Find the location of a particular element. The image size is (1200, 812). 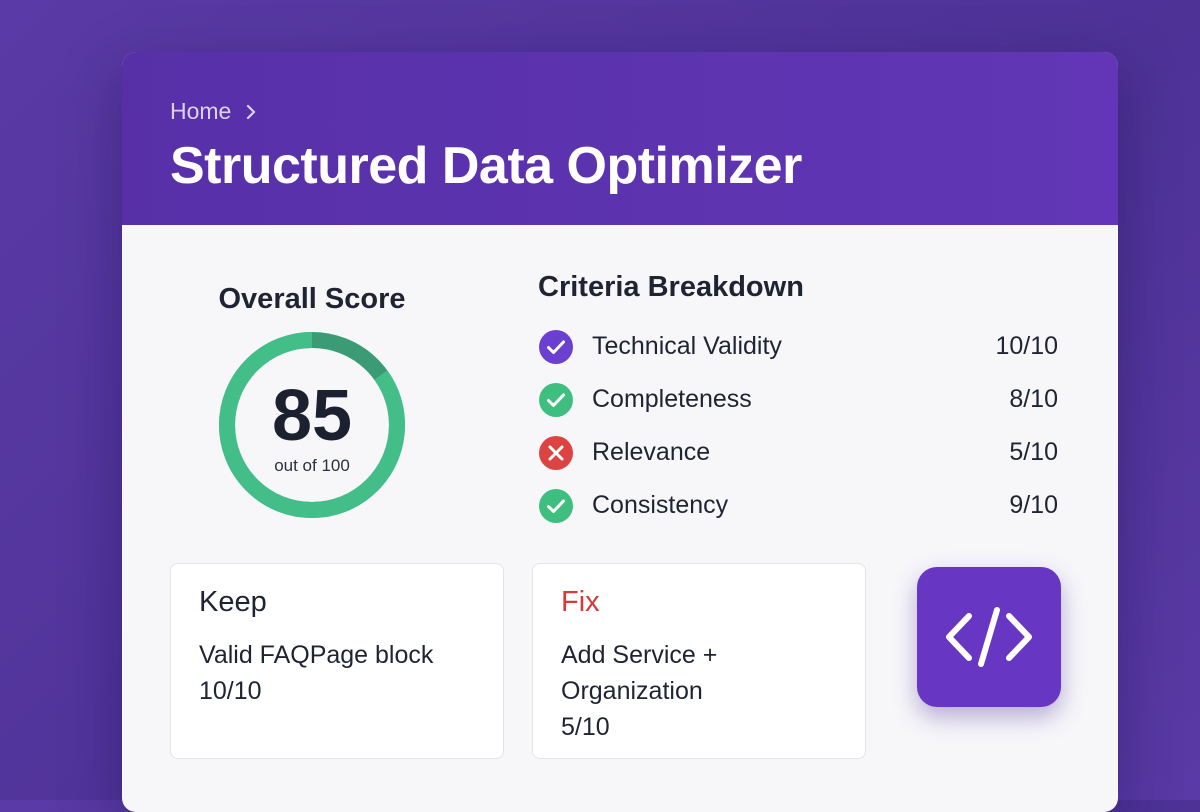

fix-description: Add Service + Organization 5/10 is located at coordinates (699, 691).